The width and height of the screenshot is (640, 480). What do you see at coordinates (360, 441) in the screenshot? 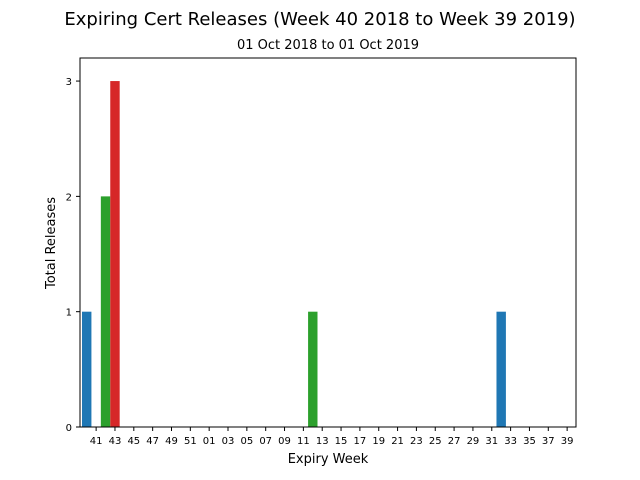
I see `x-tick-label: 17` at bounding box center [360, 441].